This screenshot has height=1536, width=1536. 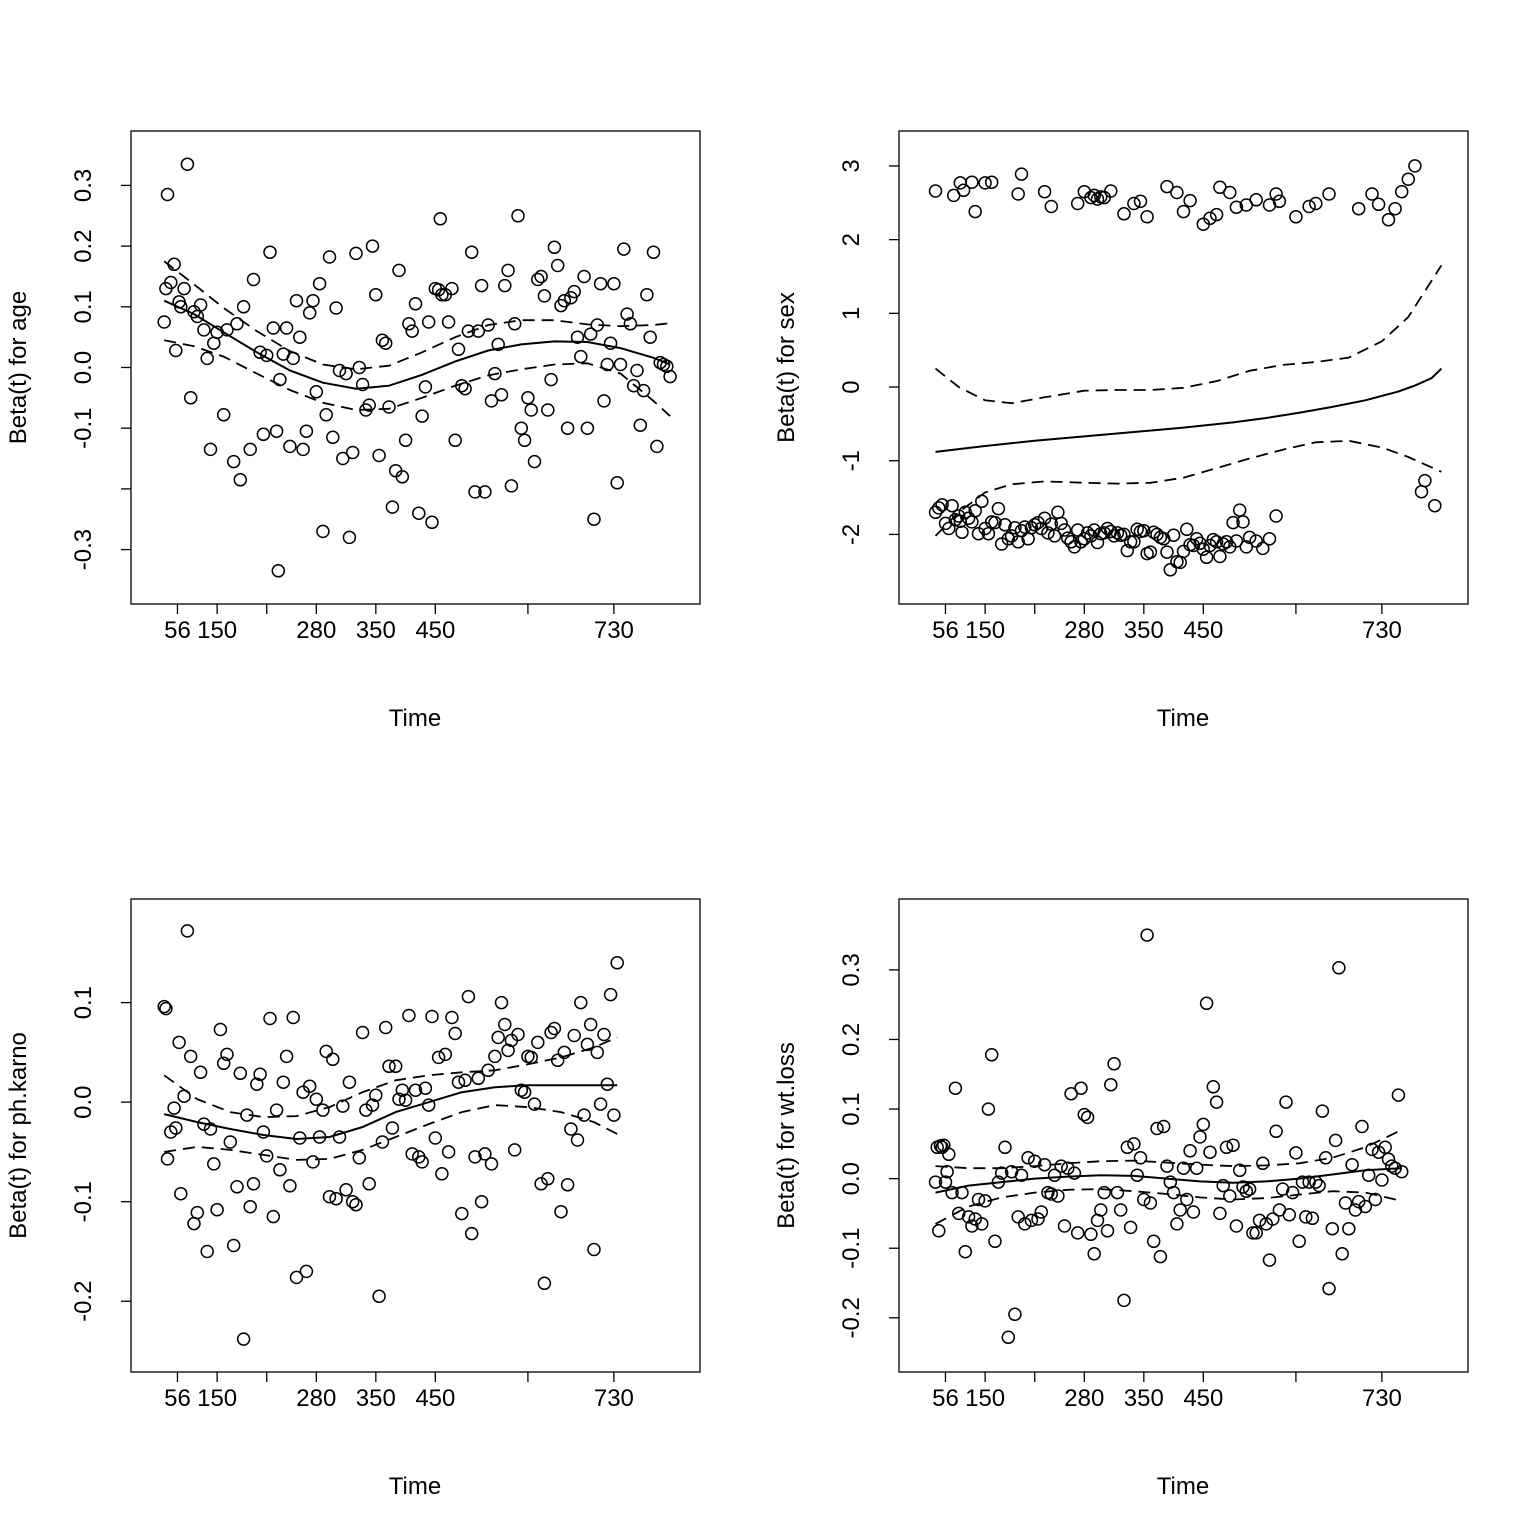 I want to click on y-tick-label: -2, so click(x=851, y=534).